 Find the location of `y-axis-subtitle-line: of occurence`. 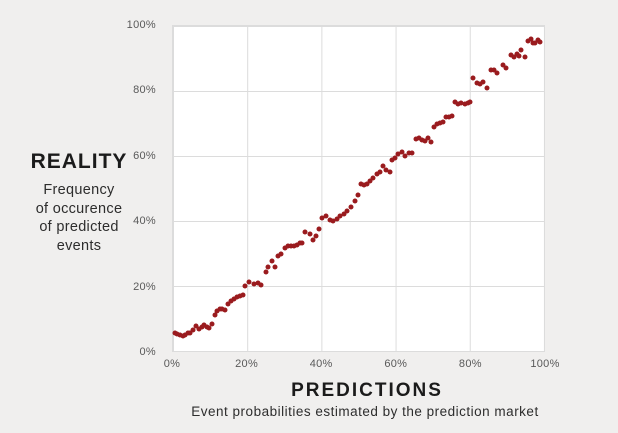

y-axis-subtitle-line: of occurence is located at coordinates (79, 208).